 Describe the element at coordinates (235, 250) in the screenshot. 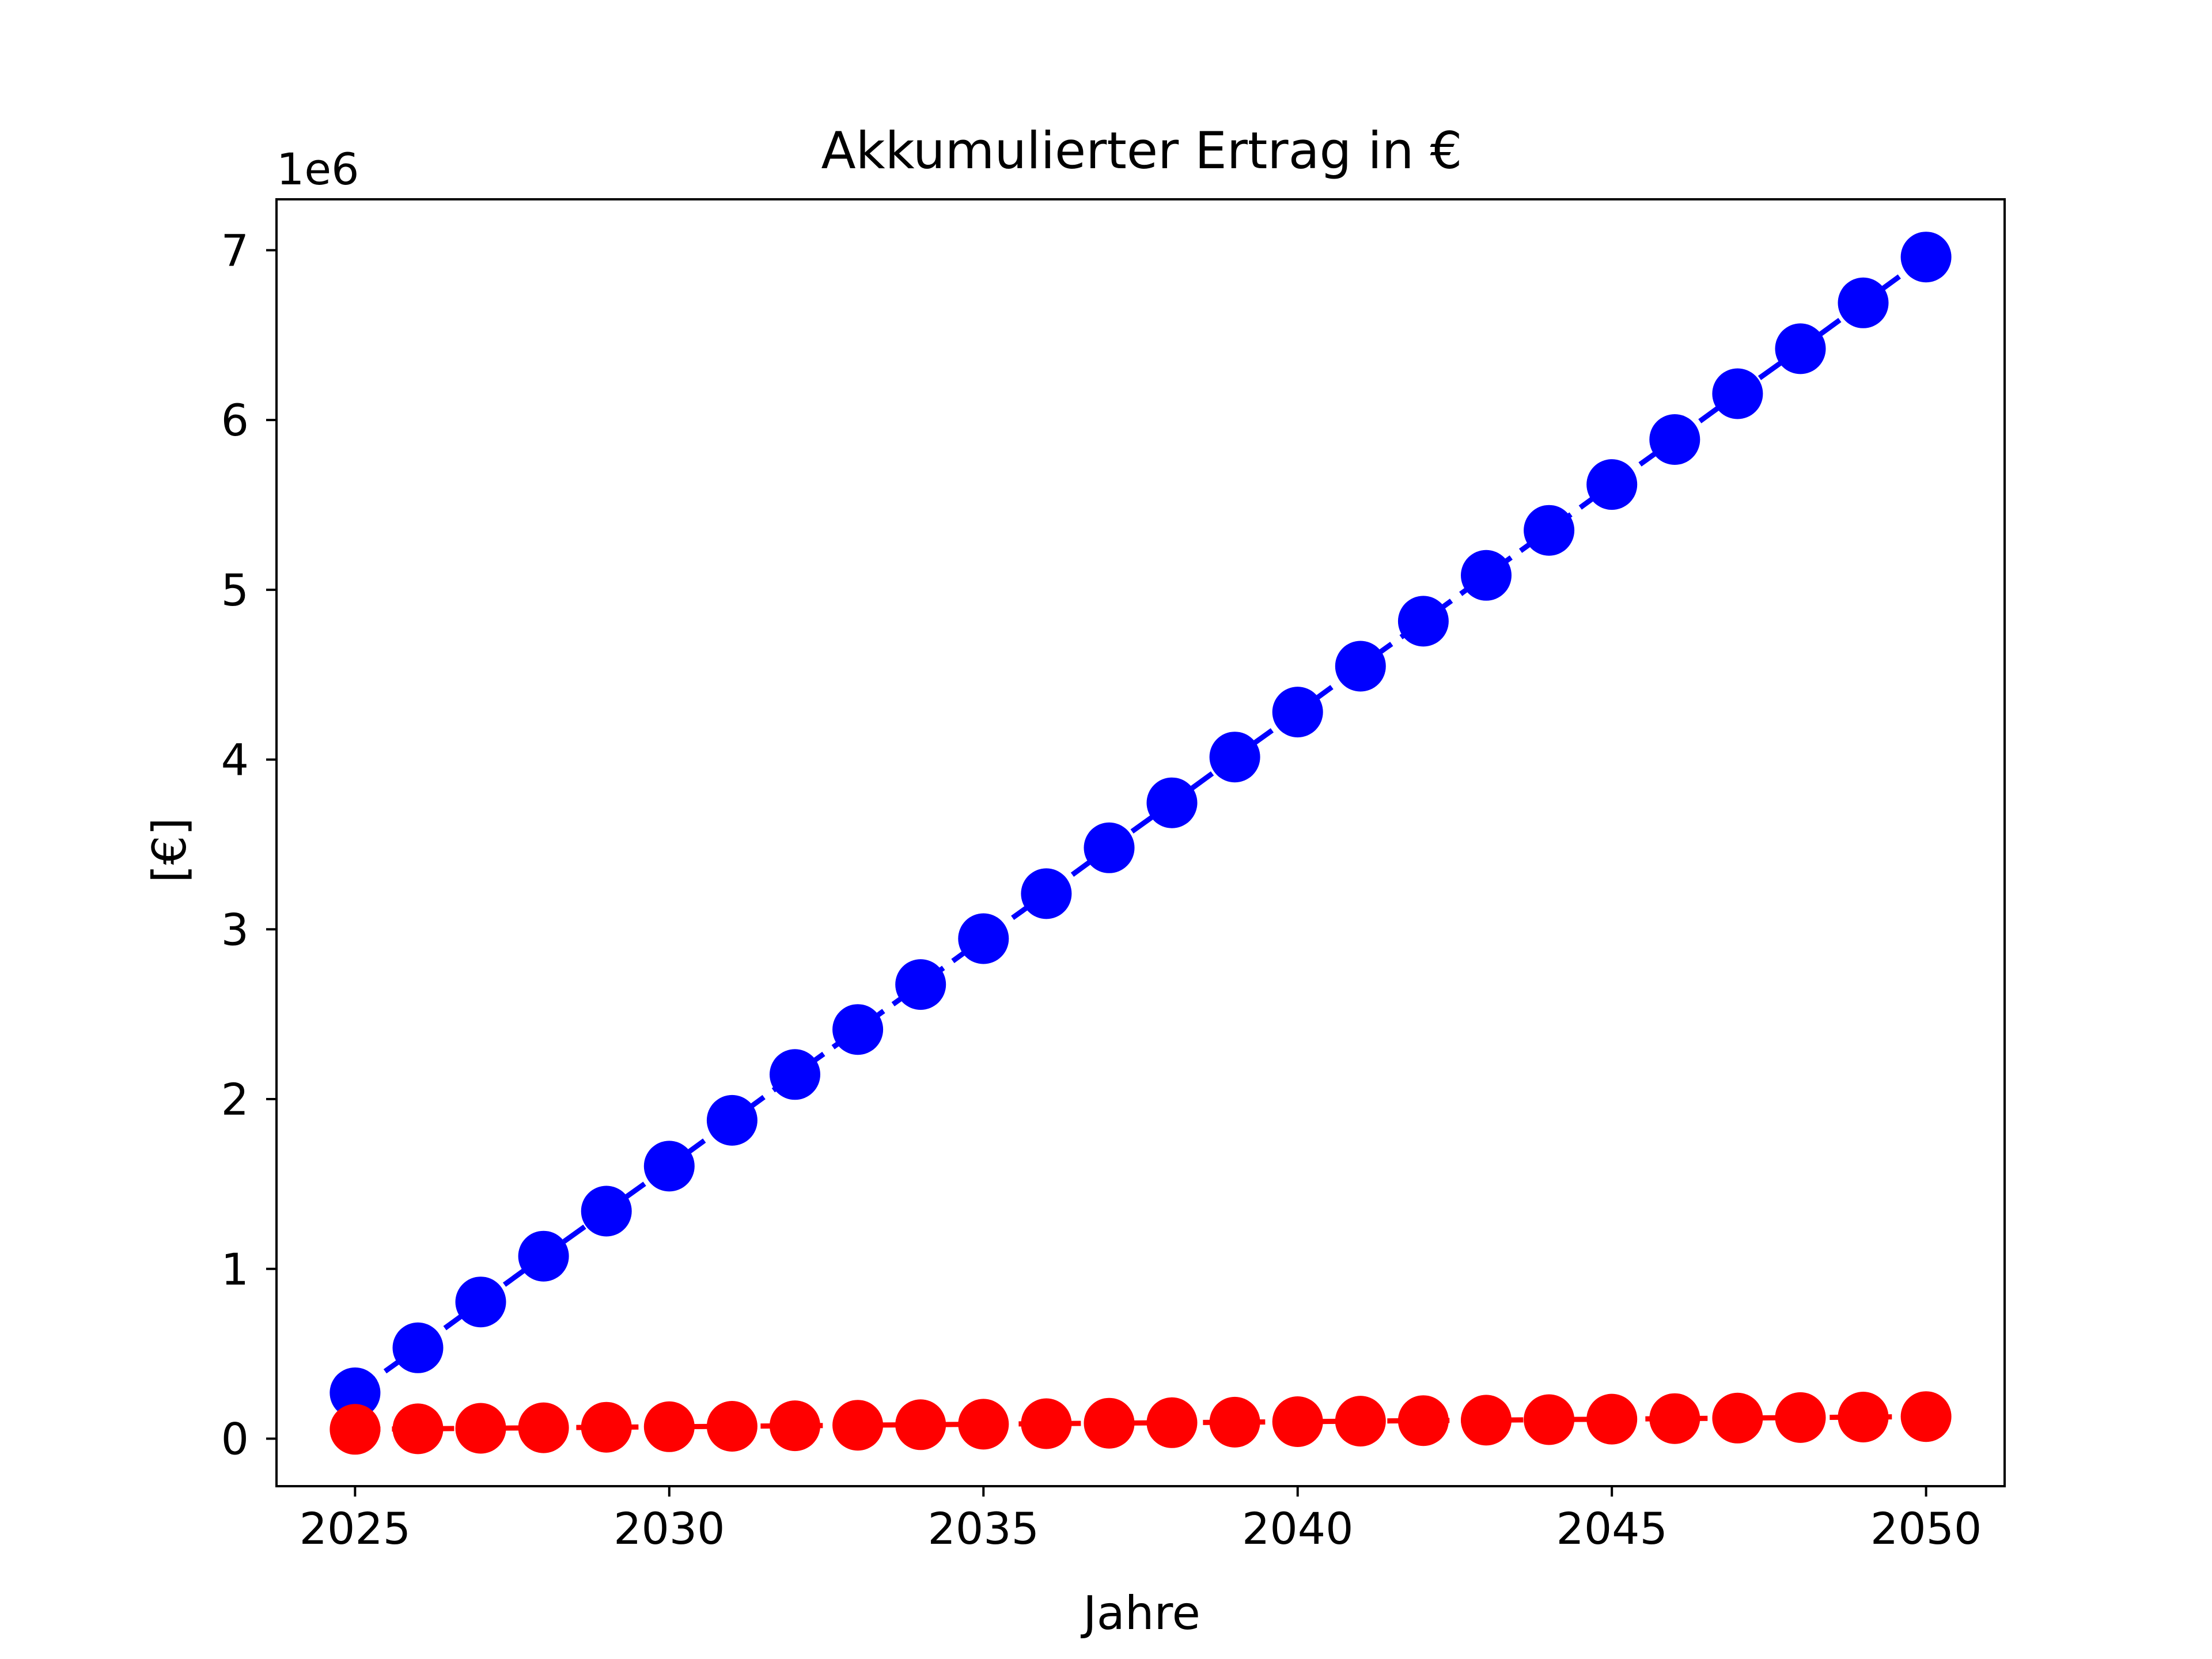

I see `y-tick-label: 7` at that location.